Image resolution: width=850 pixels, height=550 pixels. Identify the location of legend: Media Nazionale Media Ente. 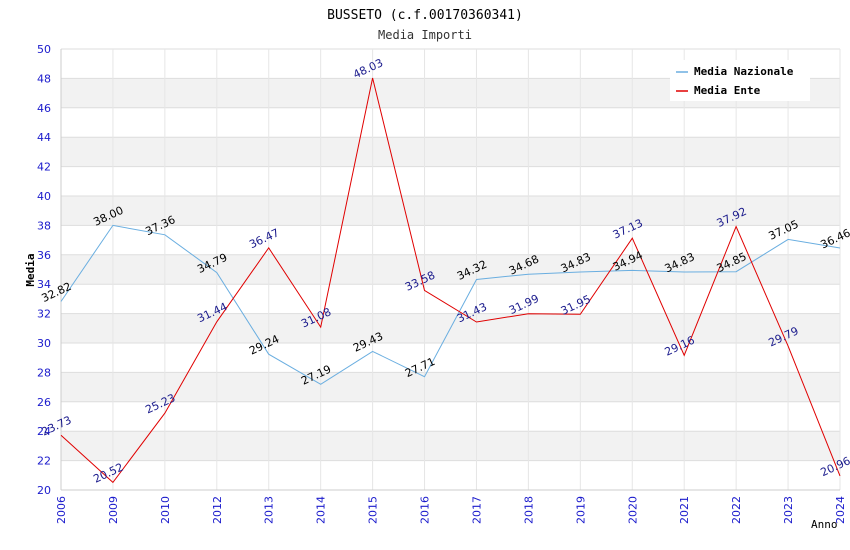
(740, 80).